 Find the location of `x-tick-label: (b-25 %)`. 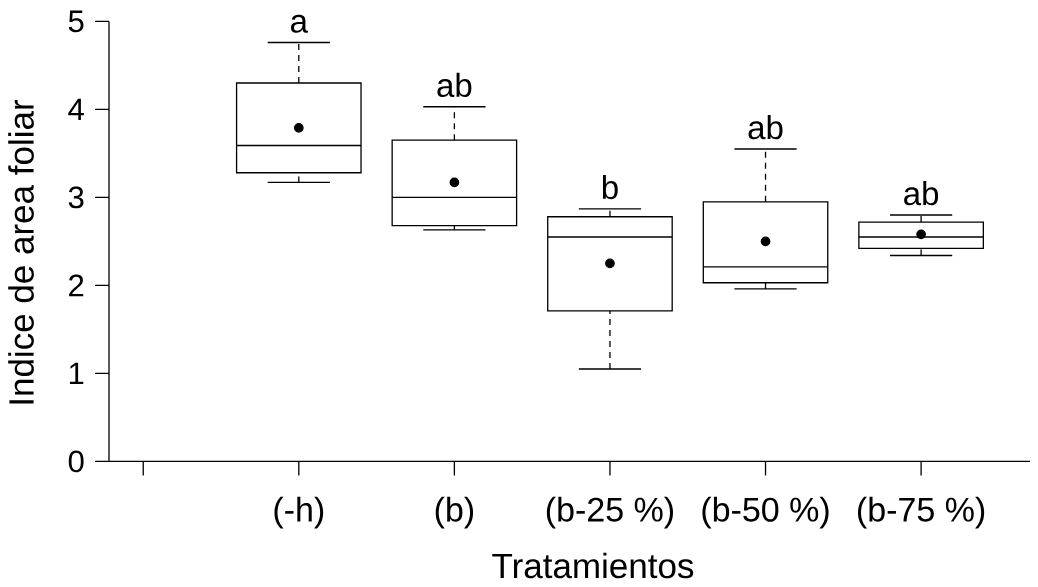

x-tick-label: (b-25 %) is located at coordinates (609, 512).